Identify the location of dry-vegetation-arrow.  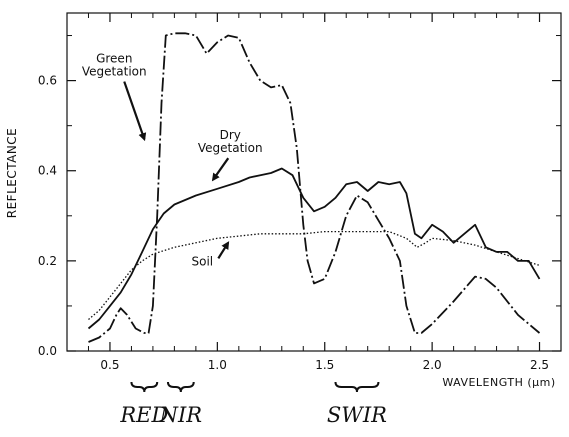
(220, 169).